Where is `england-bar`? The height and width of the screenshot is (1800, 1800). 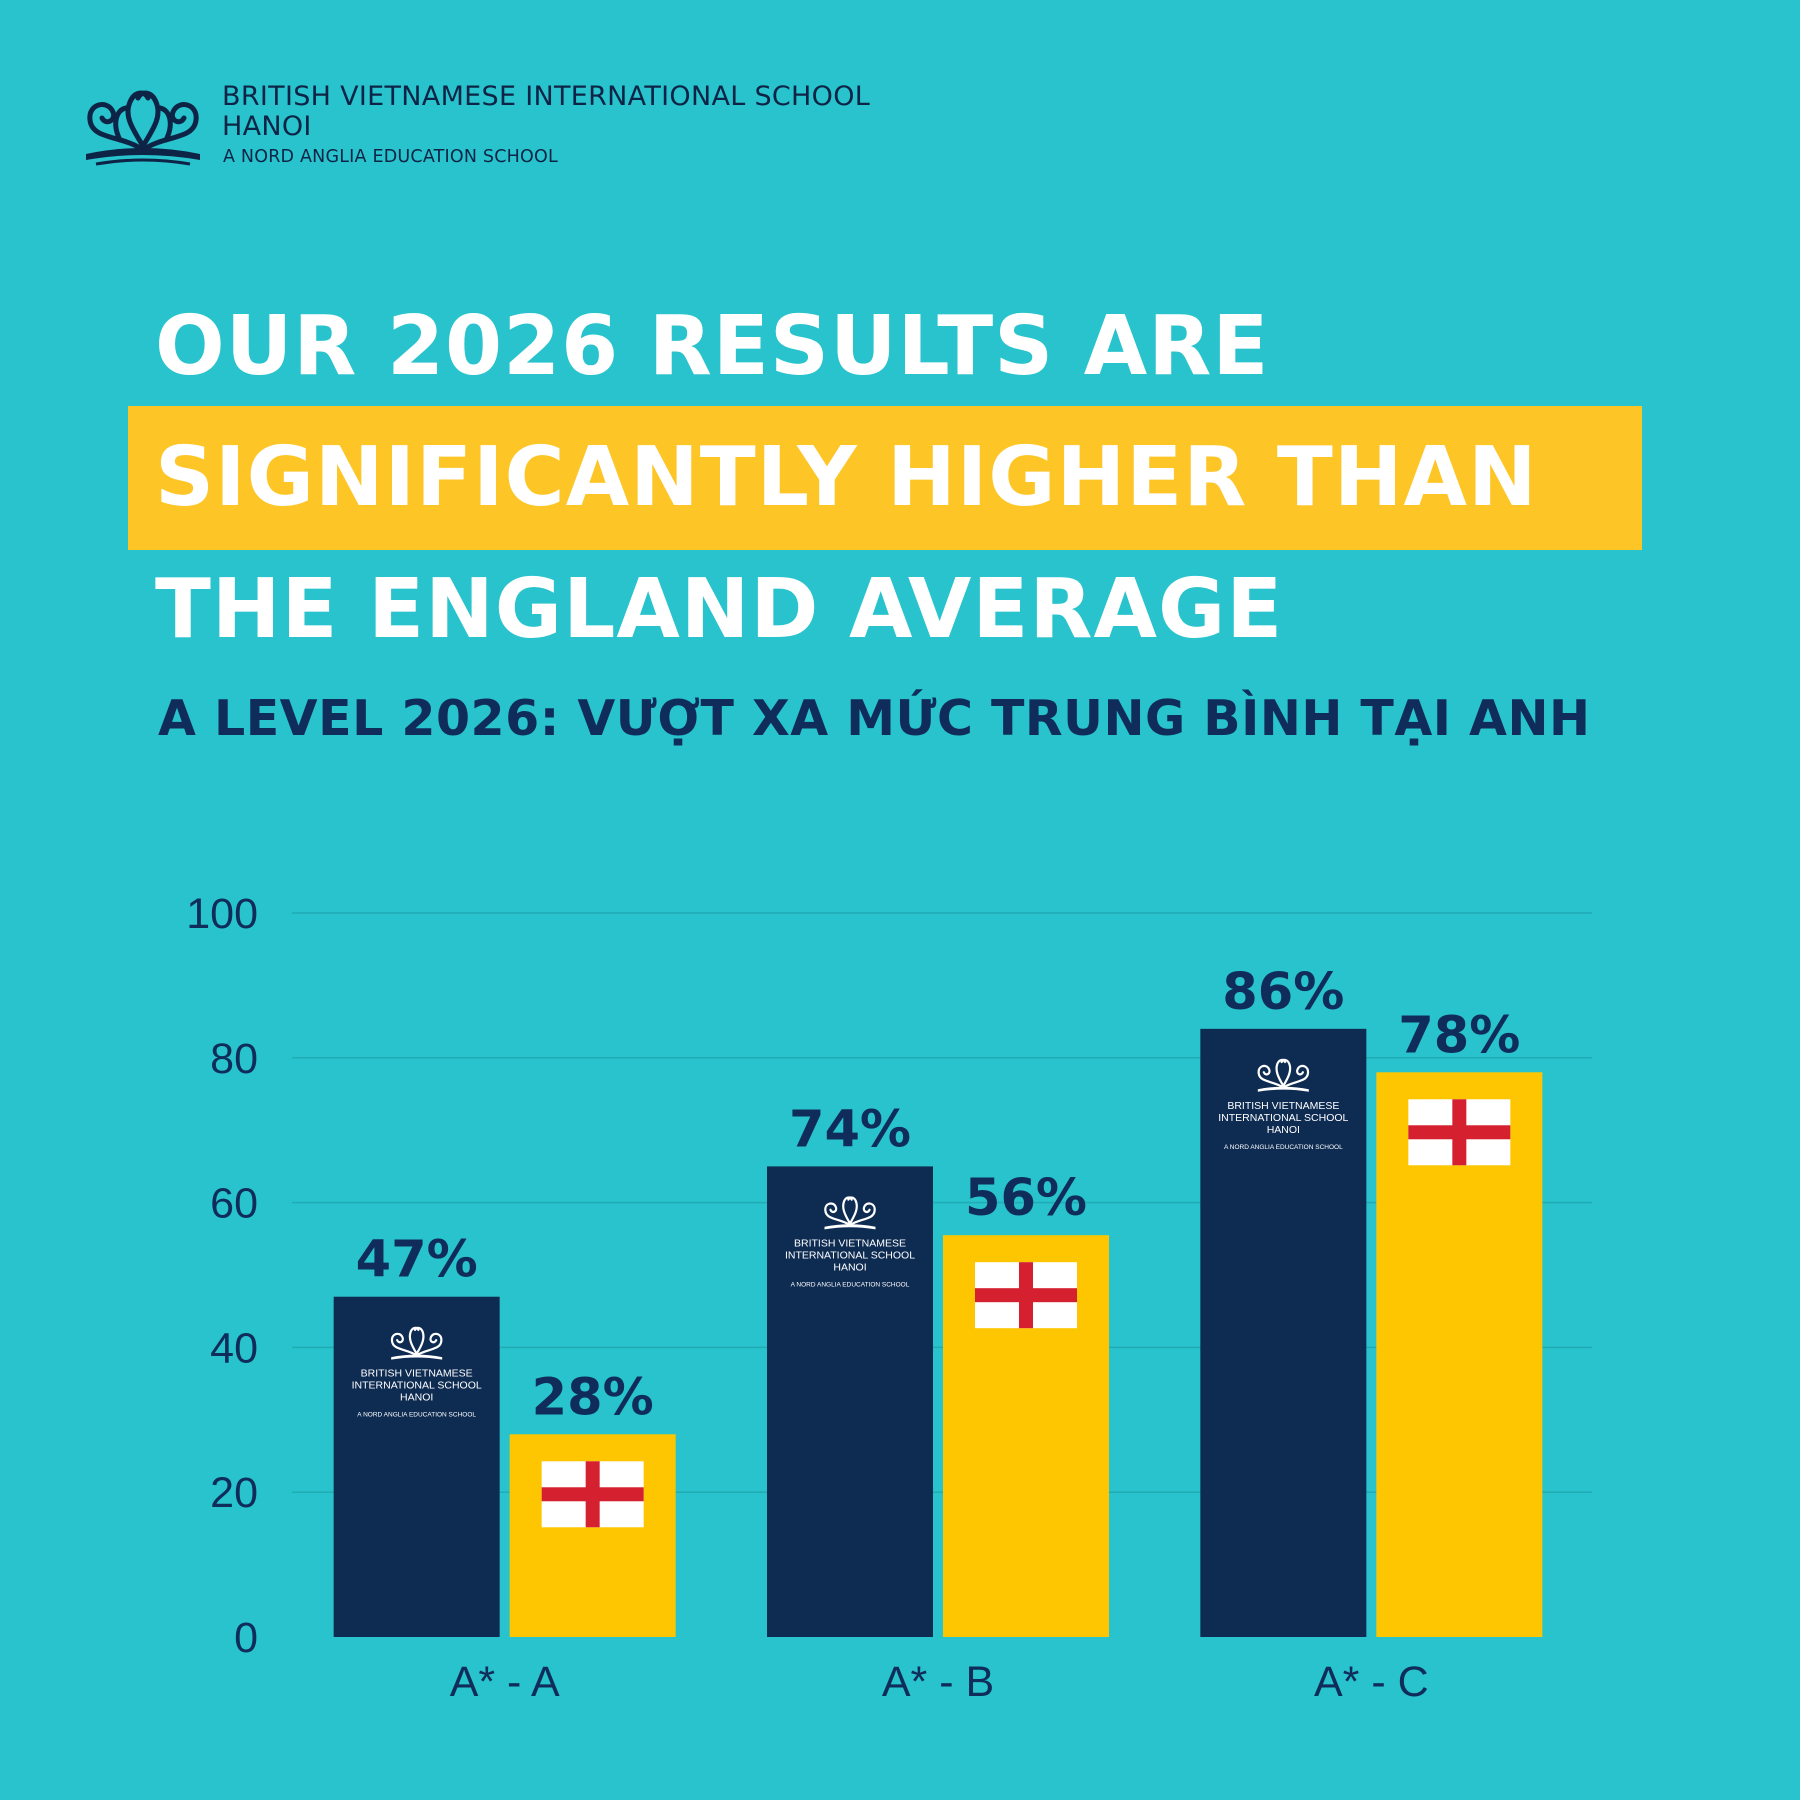 england-bar is located at coordinates (1459, 1354).